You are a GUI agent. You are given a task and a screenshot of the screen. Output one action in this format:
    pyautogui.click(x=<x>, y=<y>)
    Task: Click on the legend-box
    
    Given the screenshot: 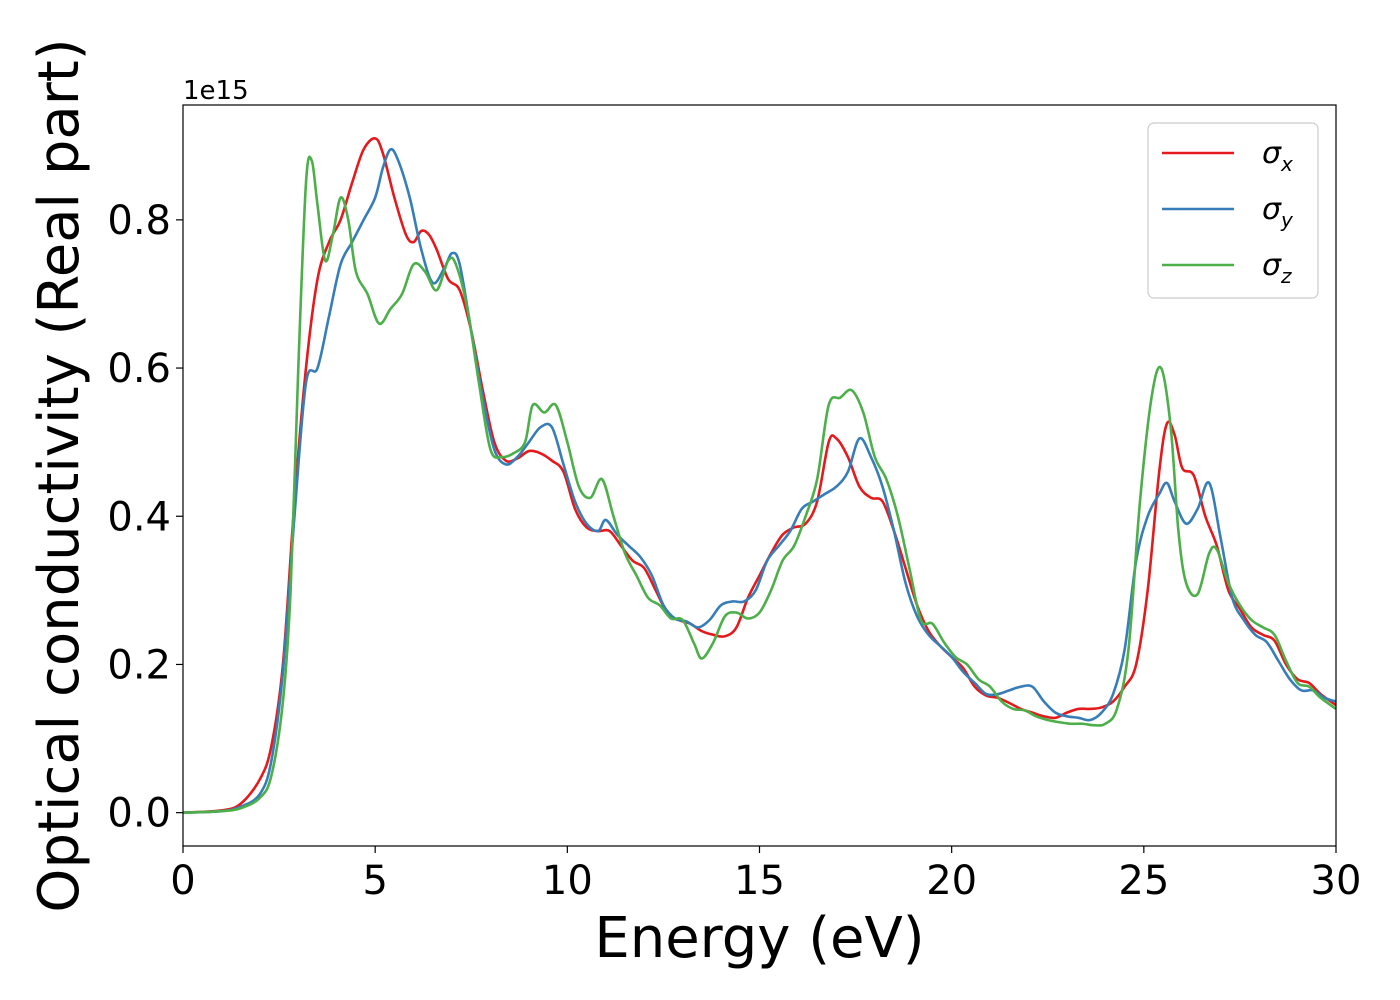 What is the action you would take?
    pyautogui.click(x=1233, y=210)
    